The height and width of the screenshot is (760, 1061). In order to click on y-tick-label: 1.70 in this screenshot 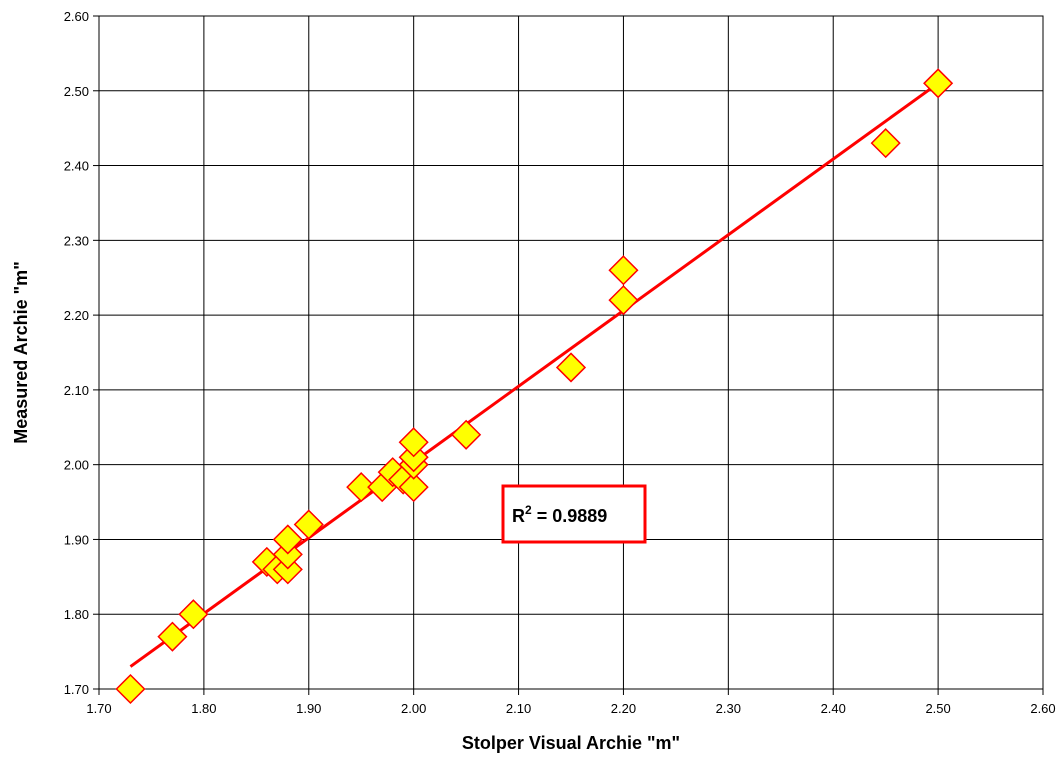, I will do `click(76, 689)`.